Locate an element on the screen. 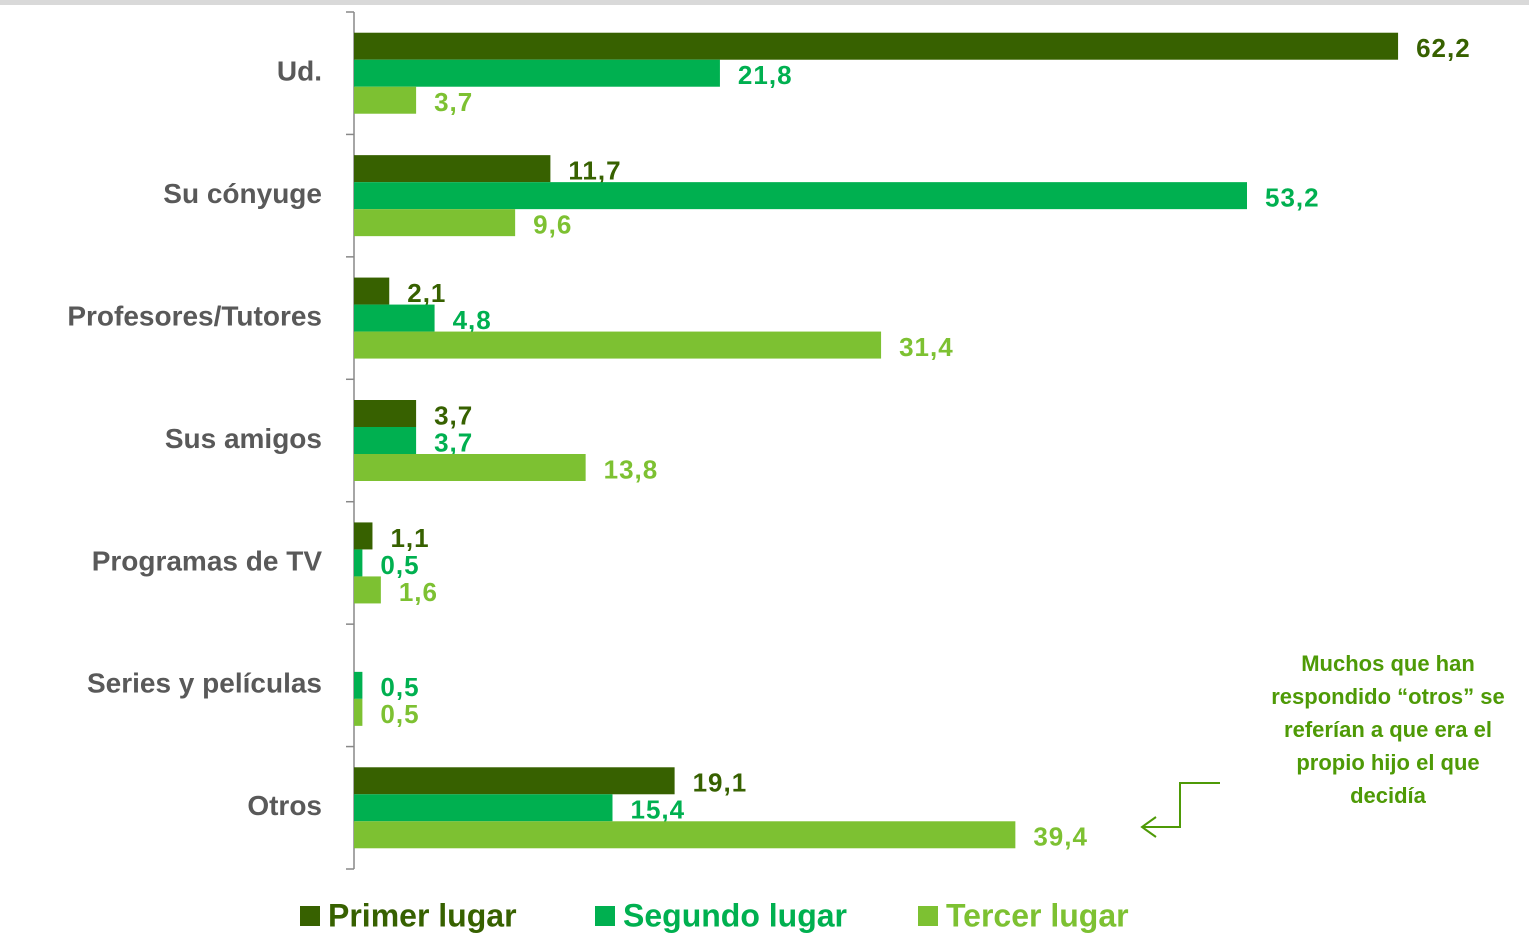 This screenshot has width=1529, height=938. top-band is located at coordinates (764, 2).